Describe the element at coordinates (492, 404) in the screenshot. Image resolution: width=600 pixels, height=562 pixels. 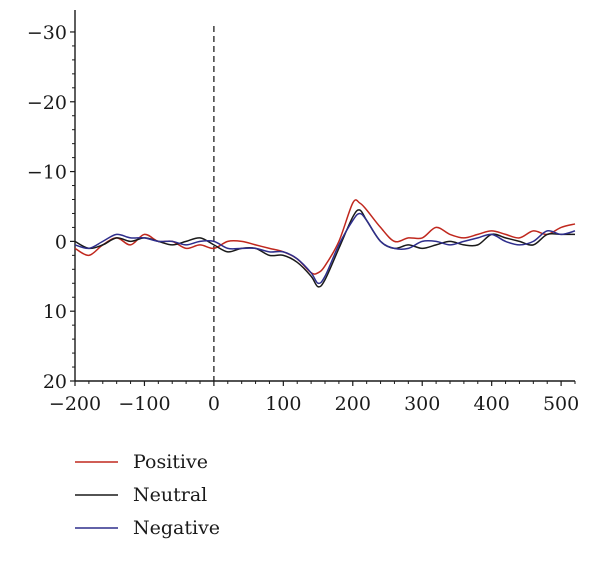
I see `x-tick-label: 400` at that location.